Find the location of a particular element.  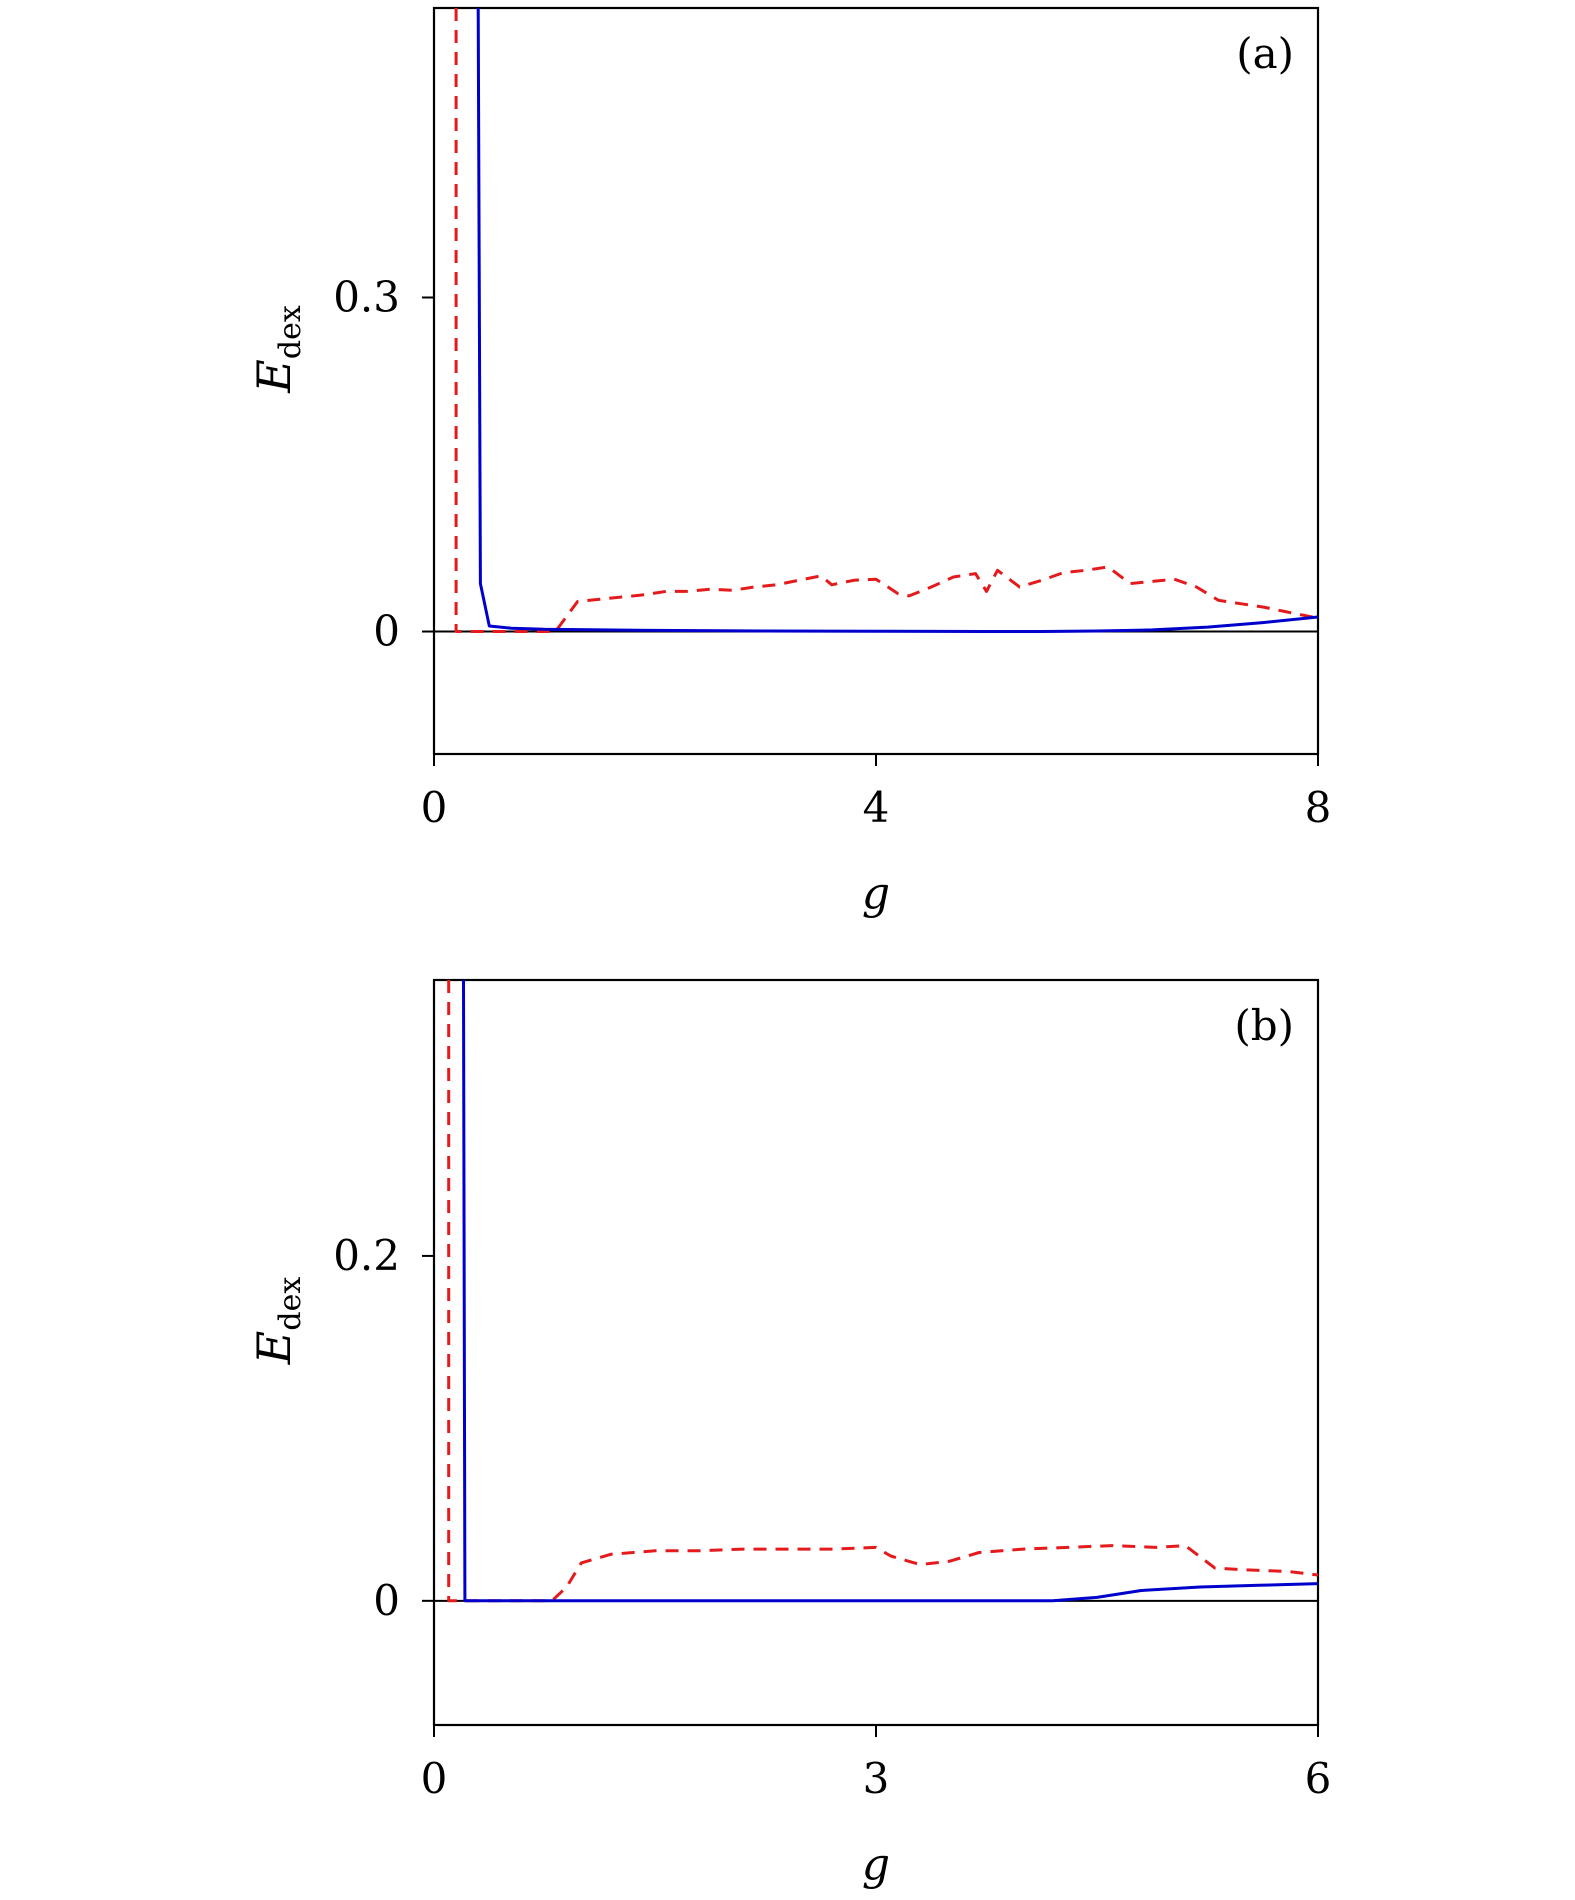

panel-label: (a) is located at coordinates (1265, 53).